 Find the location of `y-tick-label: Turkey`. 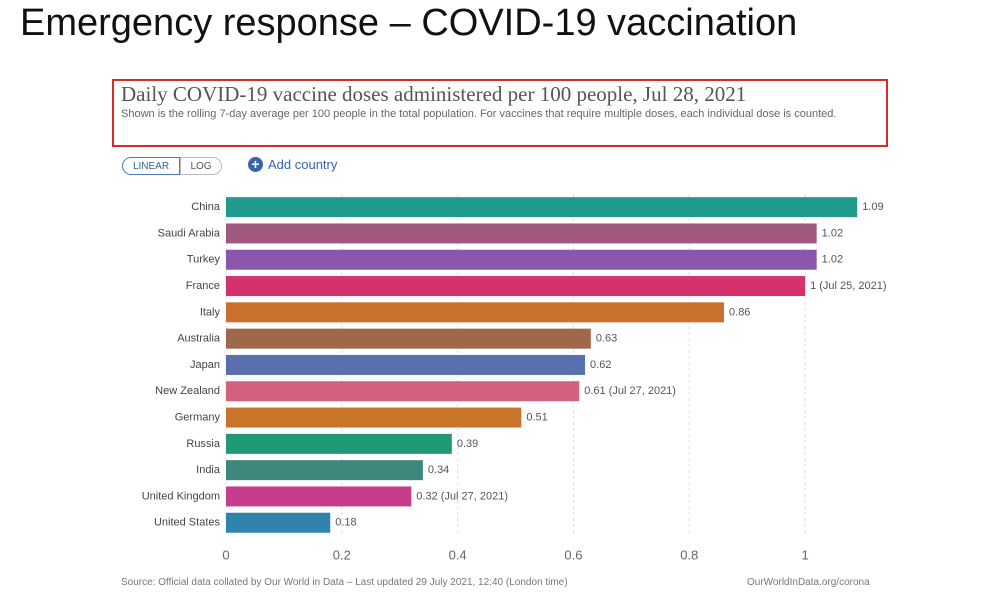

y-tick-label: Turkey is located at coordinates (204, 260).